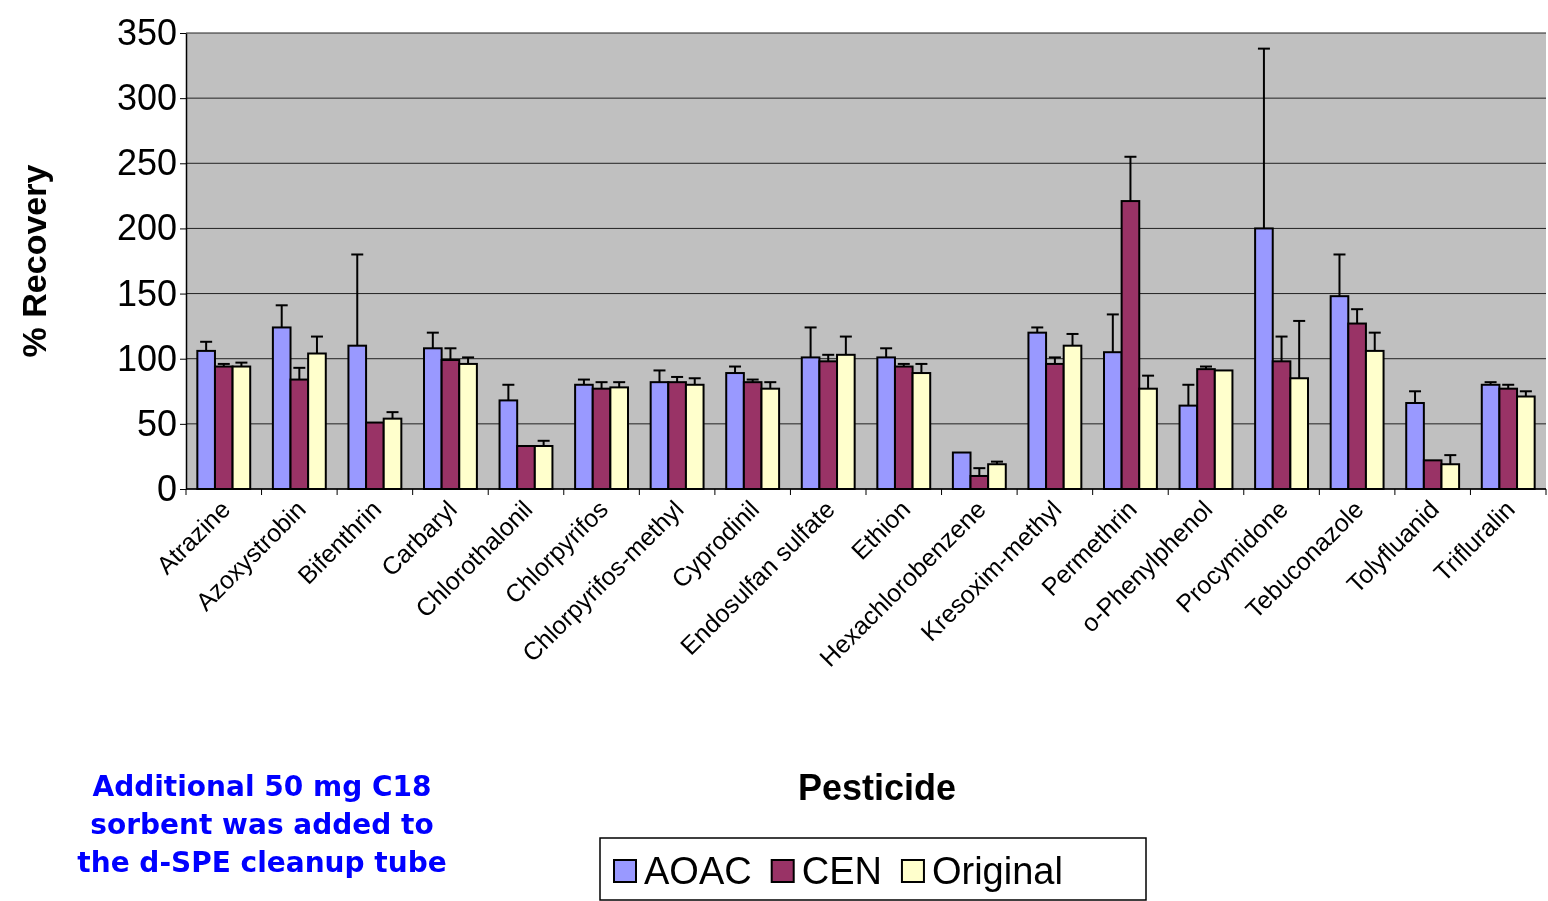 The image size is (1548, 901). Describe the element at coordinates (262, 824) in the screenshot. I see `text: Additional 50 mg C18 sorbent was added to the d-SPE cleanup tube` at that location.